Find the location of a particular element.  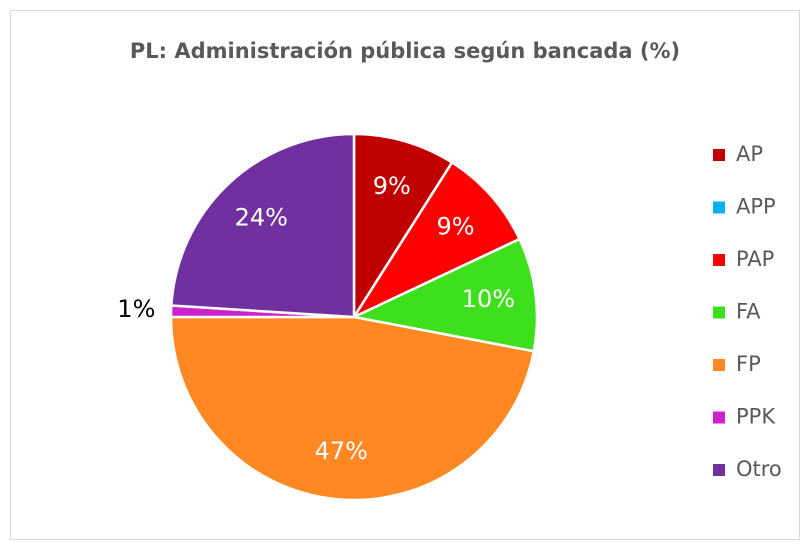

data-label: 1% is located at coordinates (136, 309).